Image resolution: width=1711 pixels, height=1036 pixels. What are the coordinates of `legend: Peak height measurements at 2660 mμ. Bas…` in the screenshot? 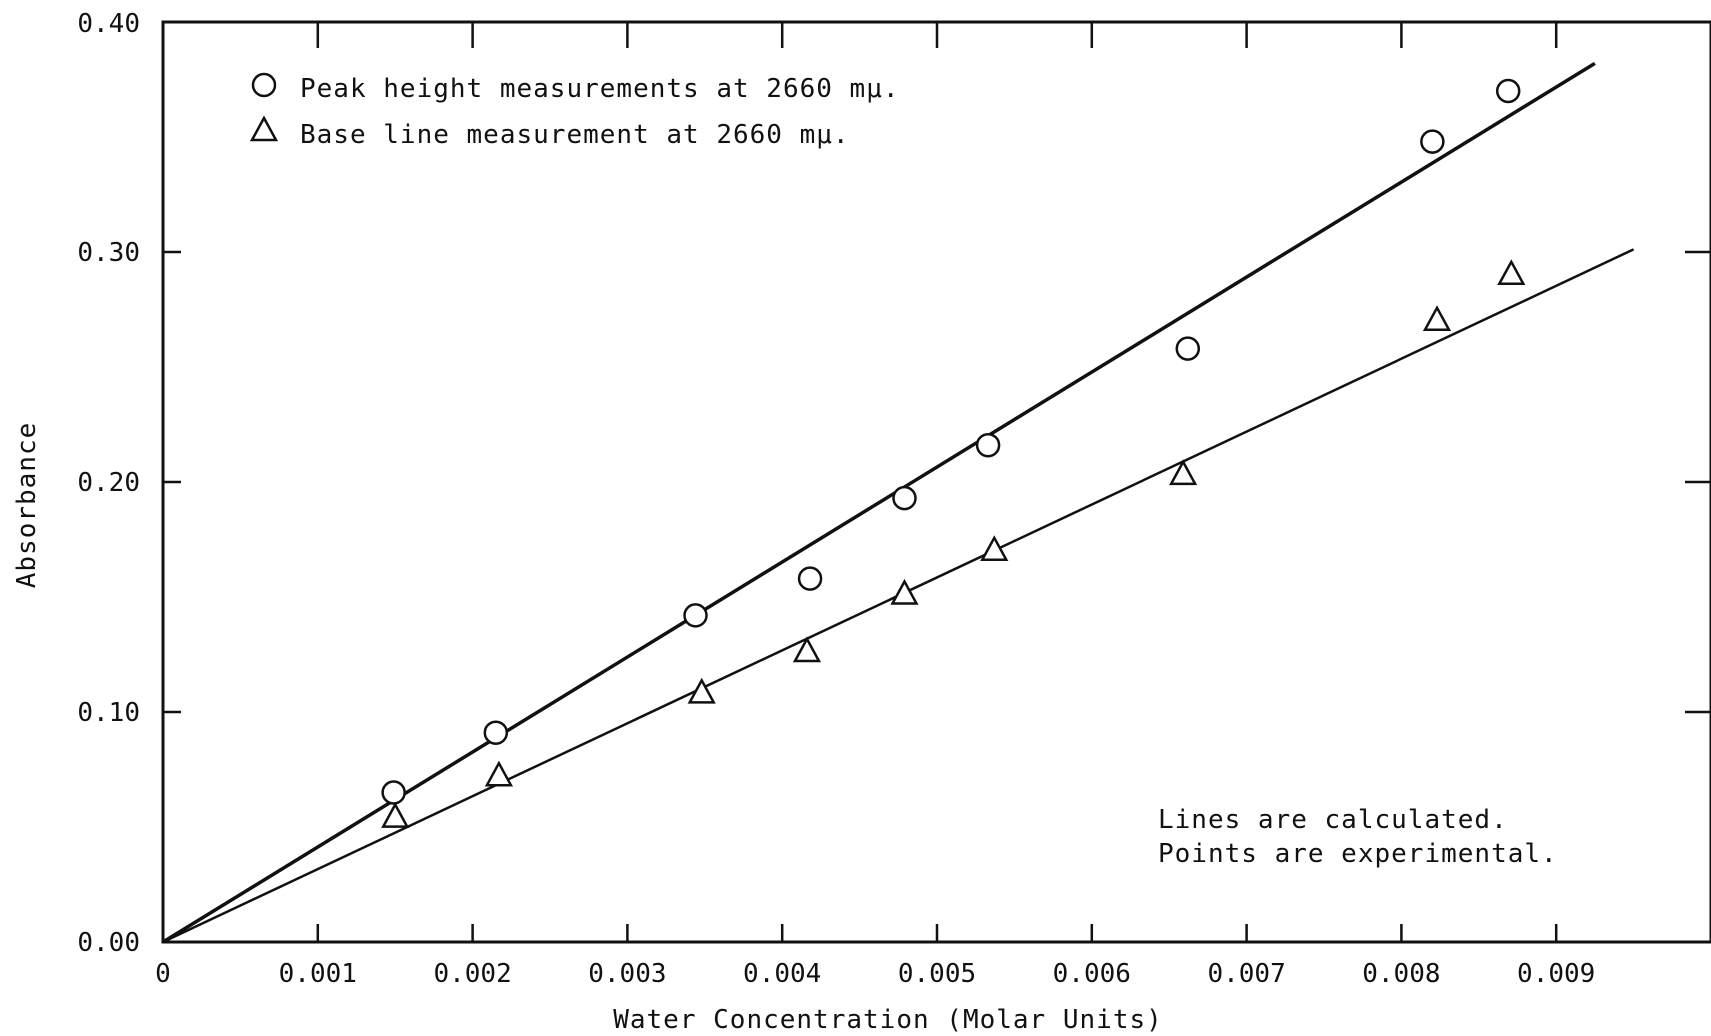 It's located at (574, 111).